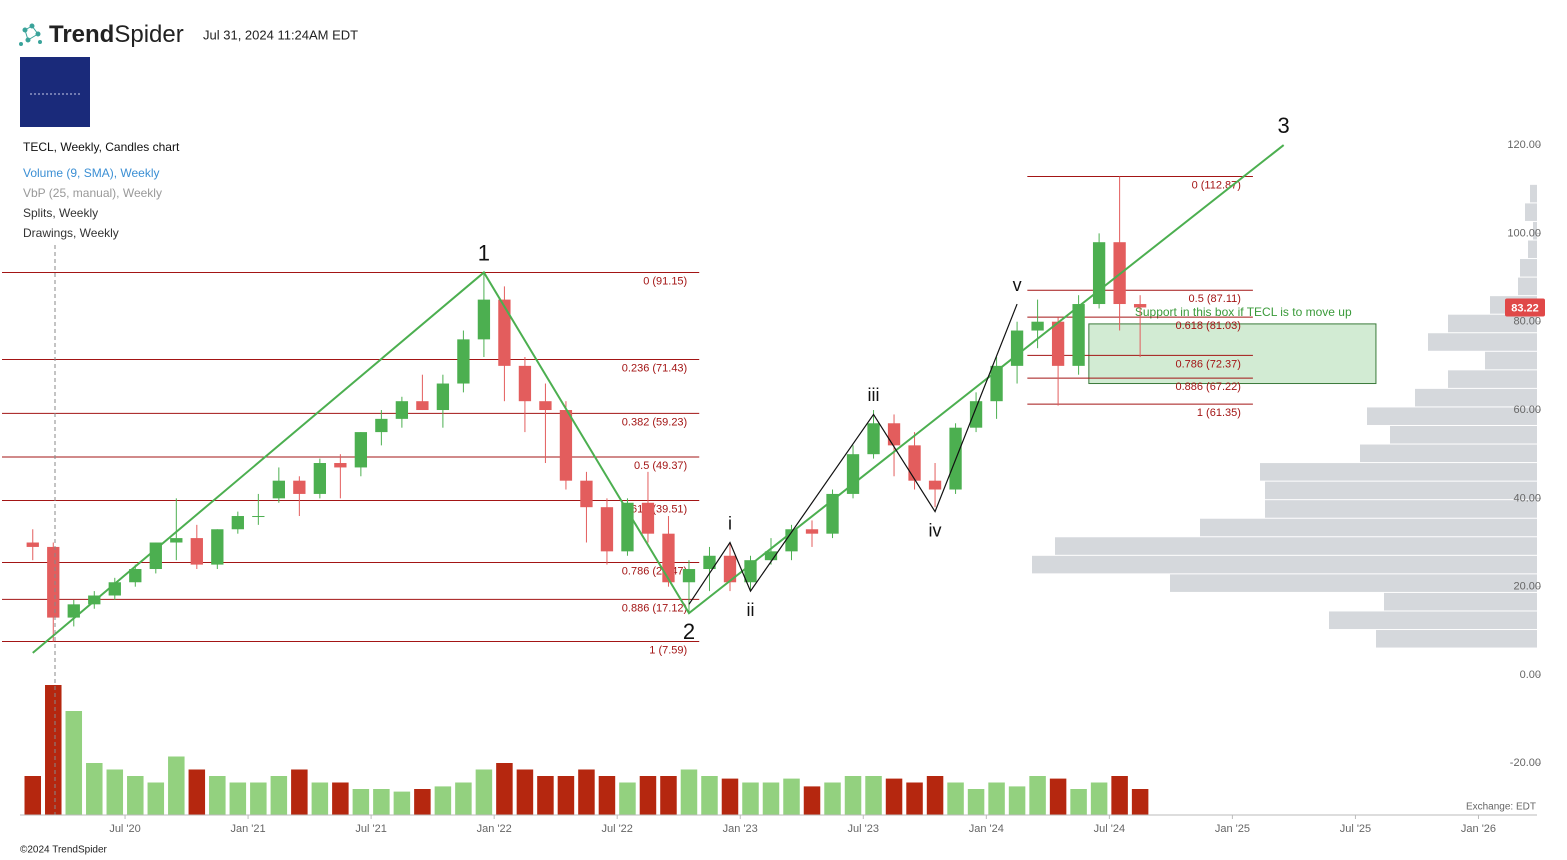 The height and width of the screenshot is (860, 1567). What do you see at coordinates (668, 650) in the screenshot?
I see `fib-label: 1 (7.59)` at bounding box center [668, 650].